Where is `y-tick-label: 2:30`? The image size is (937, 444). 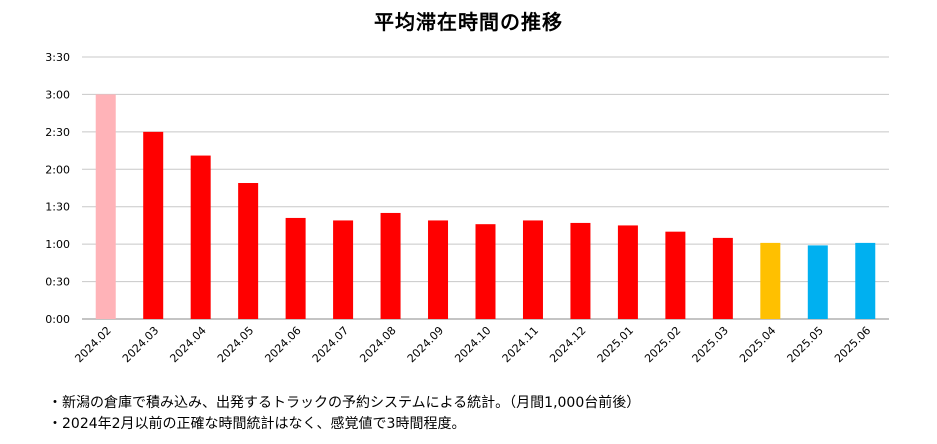
y-tick-label: 2:30 is located at coordinates (57, 132).